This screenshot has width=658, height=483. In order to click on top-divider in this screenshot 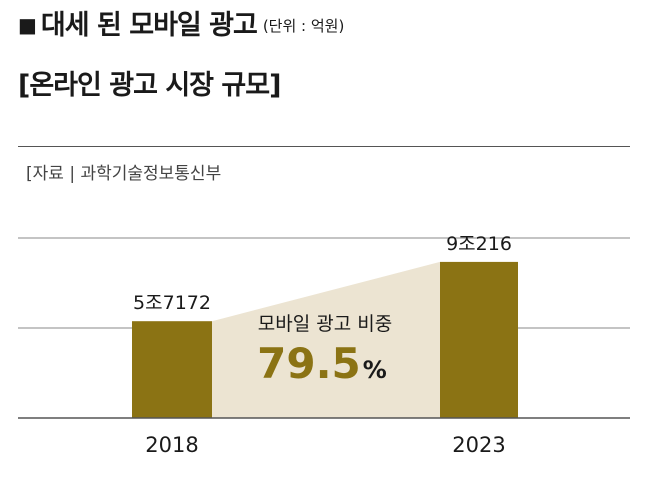, I will do `click(324, 146)`.